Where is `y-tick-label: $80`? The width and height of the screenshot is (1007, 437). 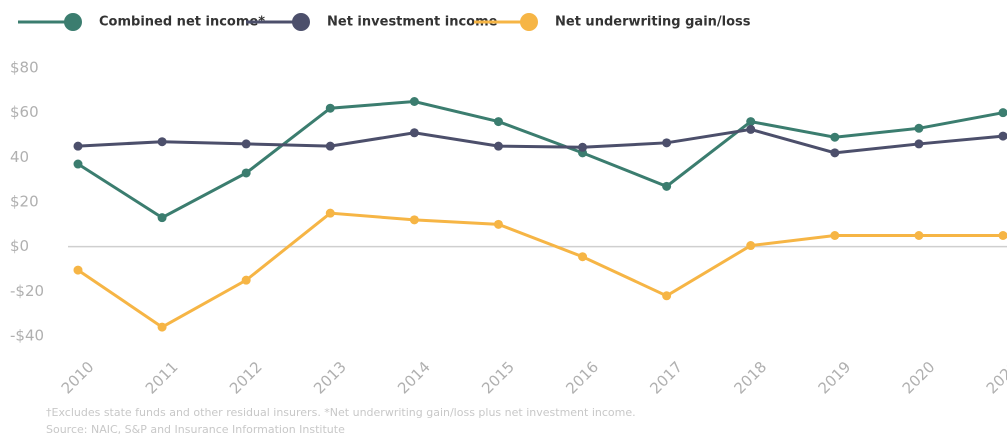 y-tick-label: $80 is located at coordinates (24, 68).